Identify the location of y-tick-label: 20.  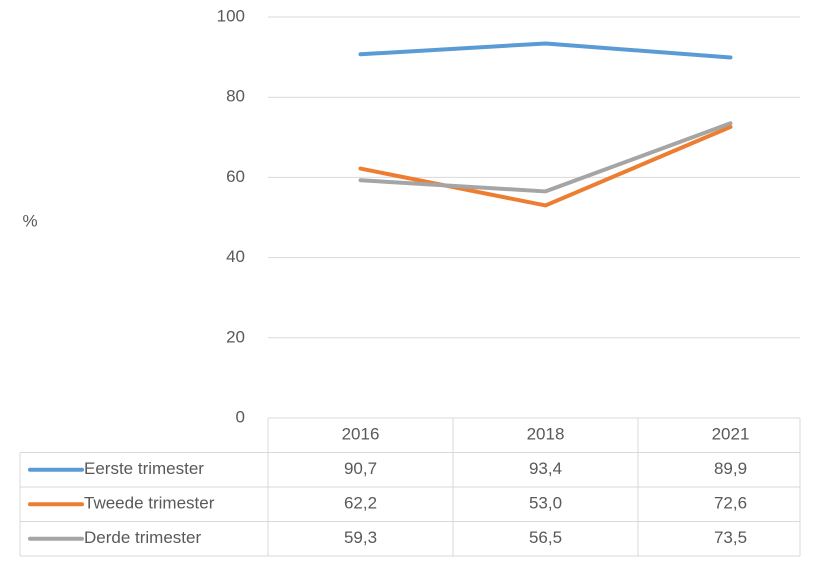
(235, 336).